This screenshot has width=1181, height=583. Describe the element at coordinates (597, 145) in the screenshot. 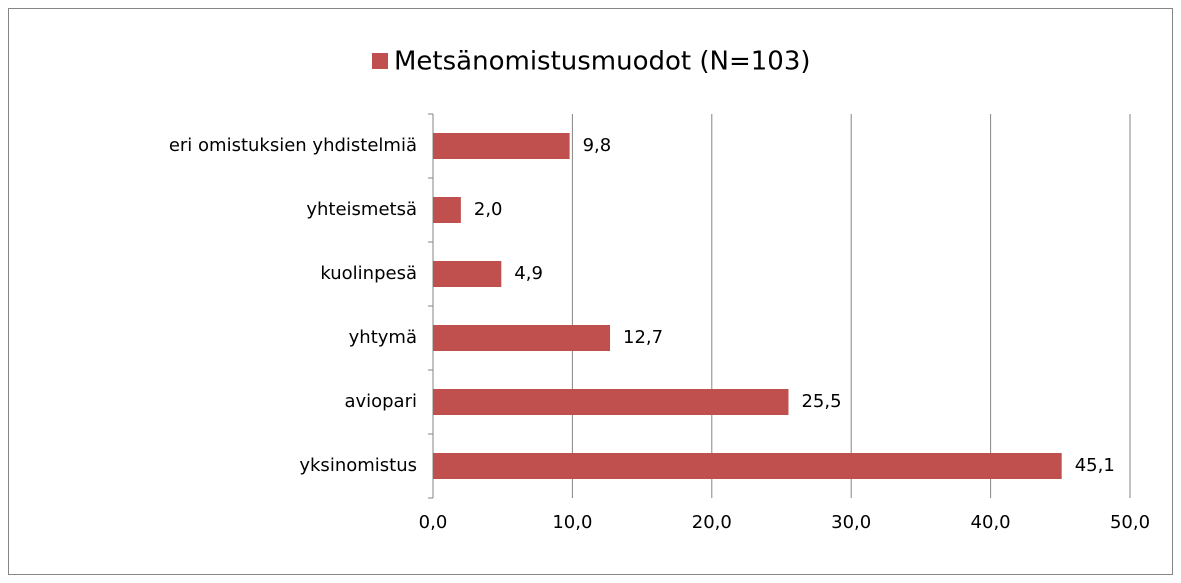

I see `value-label: 9,8` at that location.